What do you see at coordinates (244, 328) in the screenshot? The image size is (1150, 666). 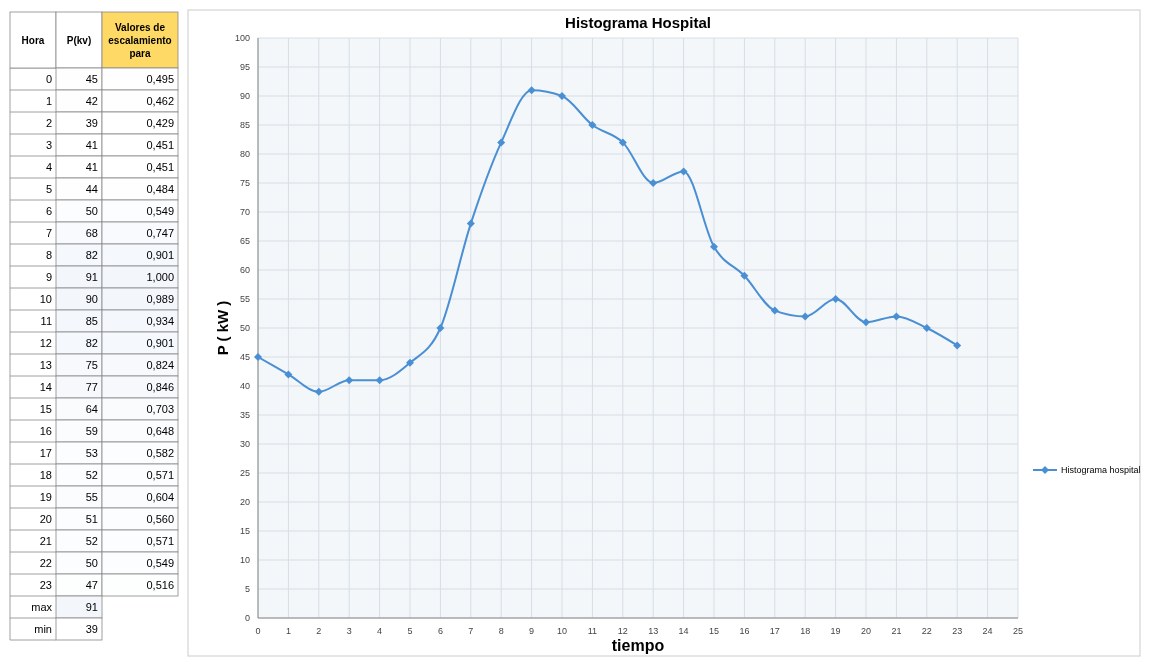 I see `y-tick-label: 50` at bounding box center [244, 328].